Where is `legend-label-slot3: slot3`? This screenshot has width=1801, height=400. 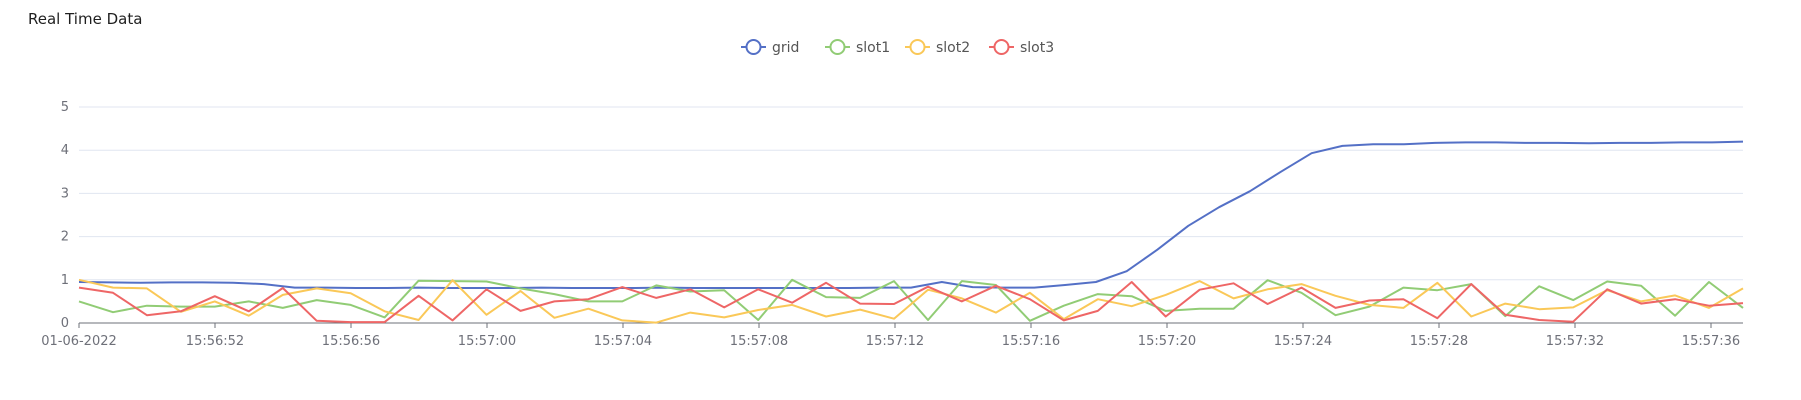 legend-label-slot3: slot3 is located at coordinates (1037, 48).